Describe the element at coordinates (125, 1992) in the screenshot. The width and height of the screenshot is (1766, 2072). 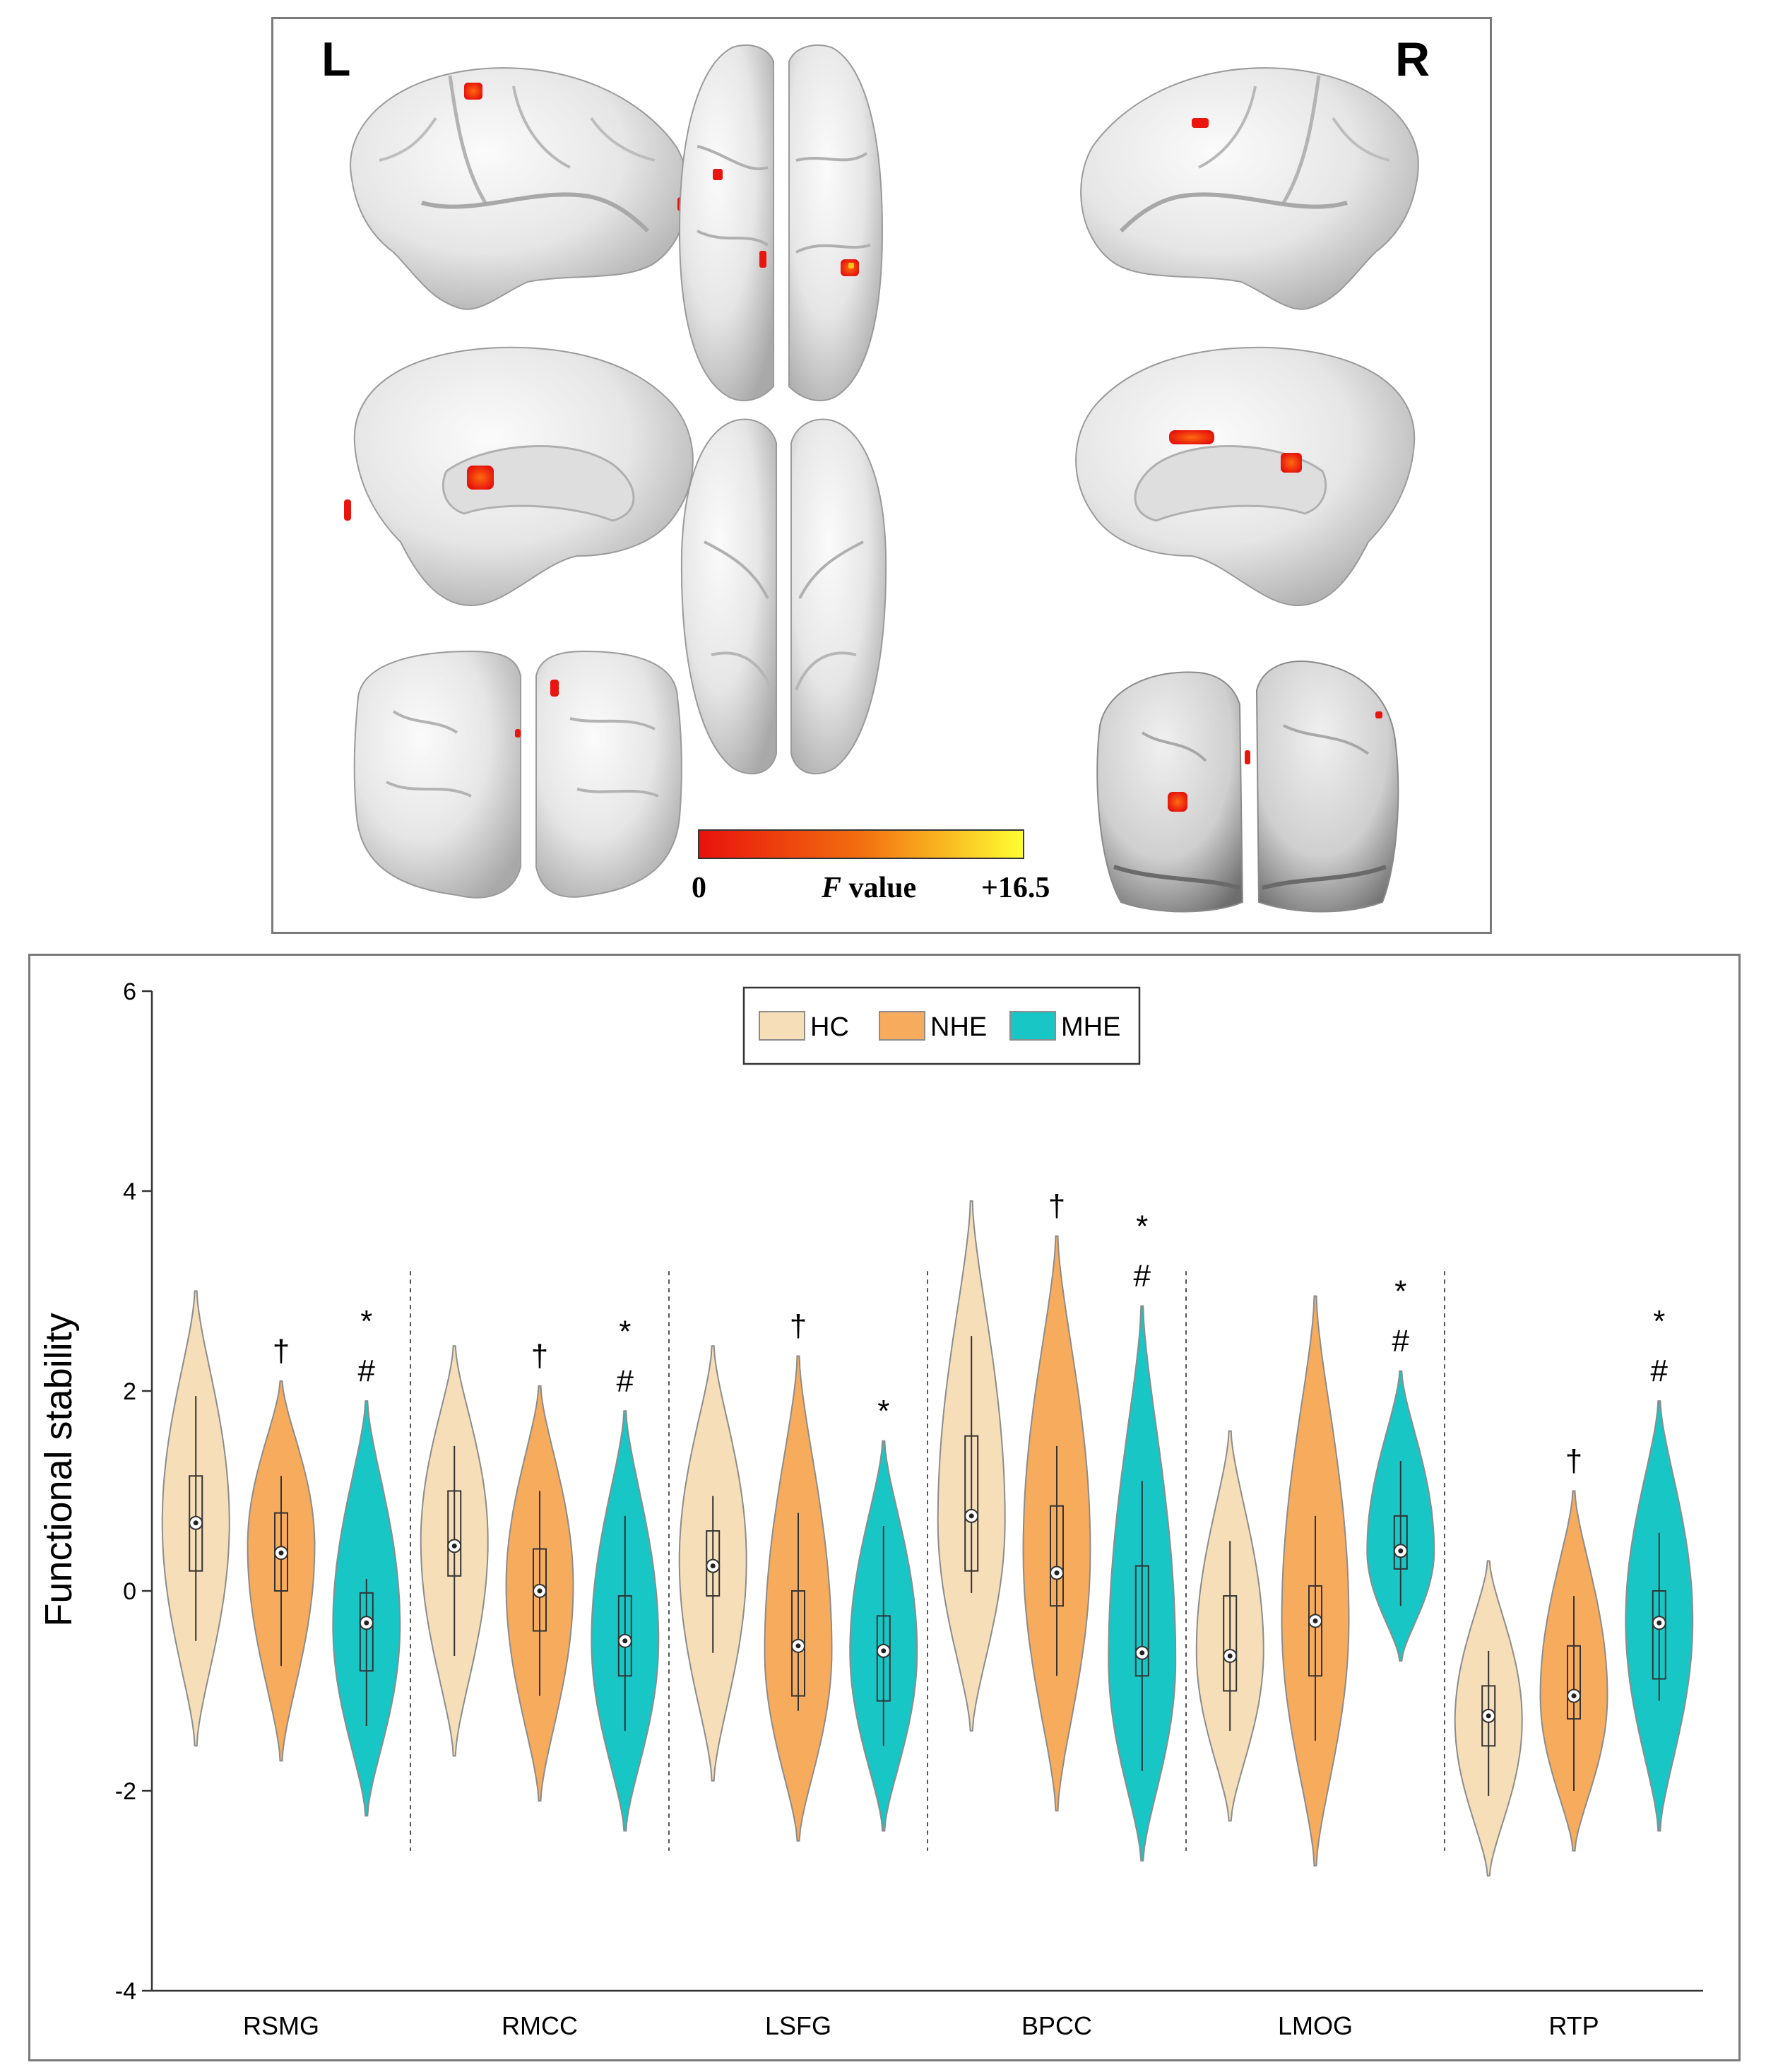
I see `y-tick-label: -4` at that location.